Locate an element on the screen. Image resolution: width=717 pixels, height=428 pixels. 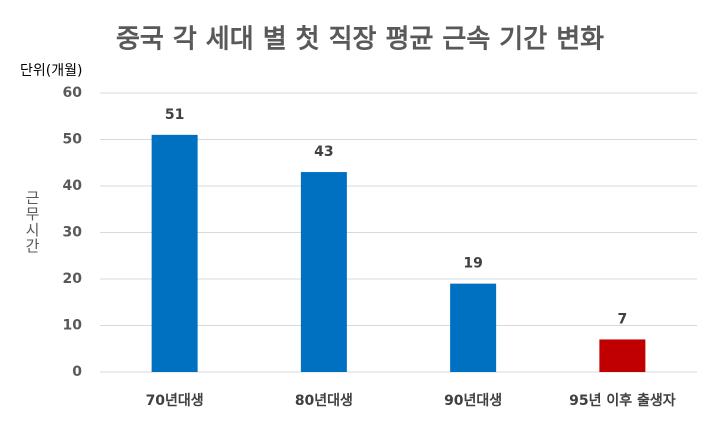
chart-title: 중국 각 세대 별 첫 직장 평균 근속 기간 변화 is located at coordinates (360, 40).